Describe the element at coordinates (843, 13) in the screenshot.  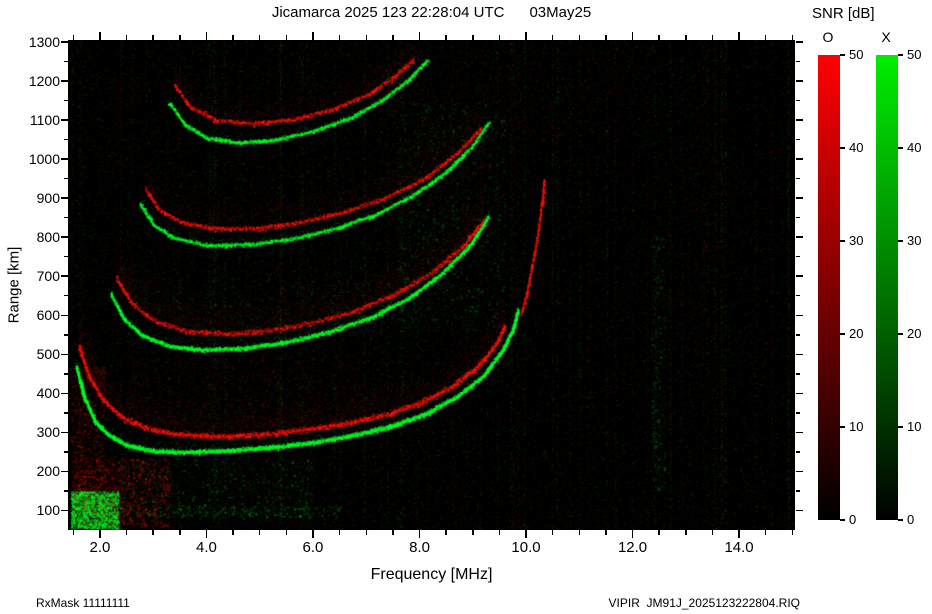
I see `colorbar-title: SNR [dB]` at that location.